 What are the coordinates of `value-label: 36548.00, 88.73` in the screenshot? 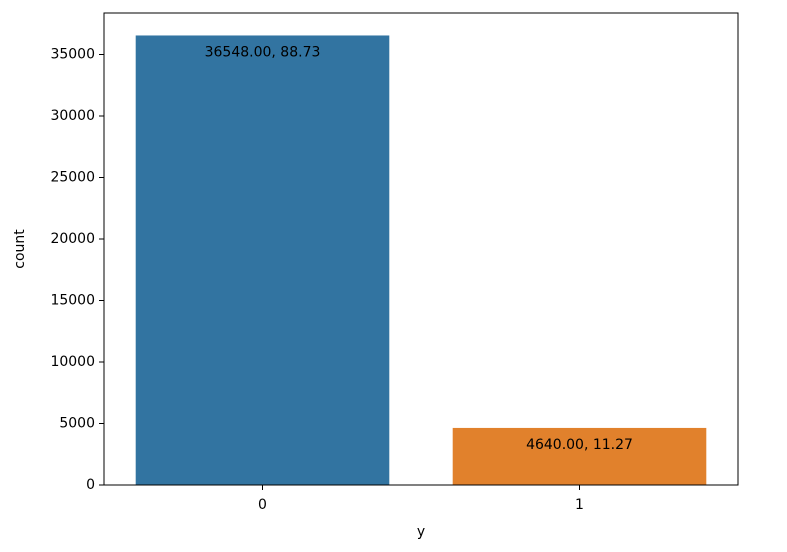 It's located at (263, 52).